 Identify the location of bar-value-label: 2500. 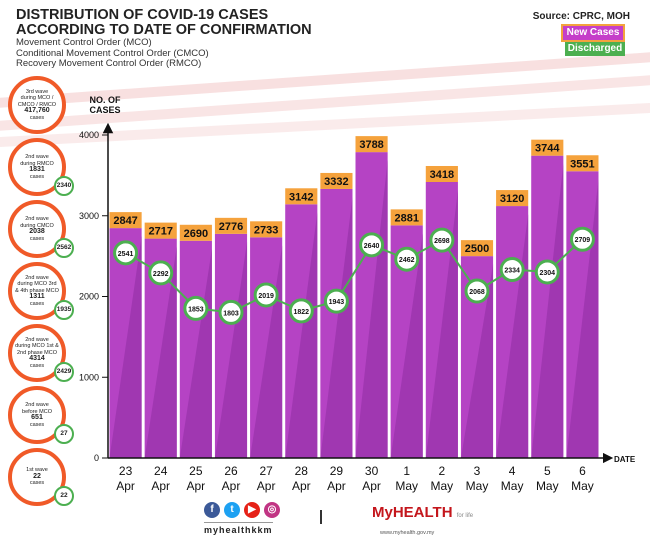
(477, 249).